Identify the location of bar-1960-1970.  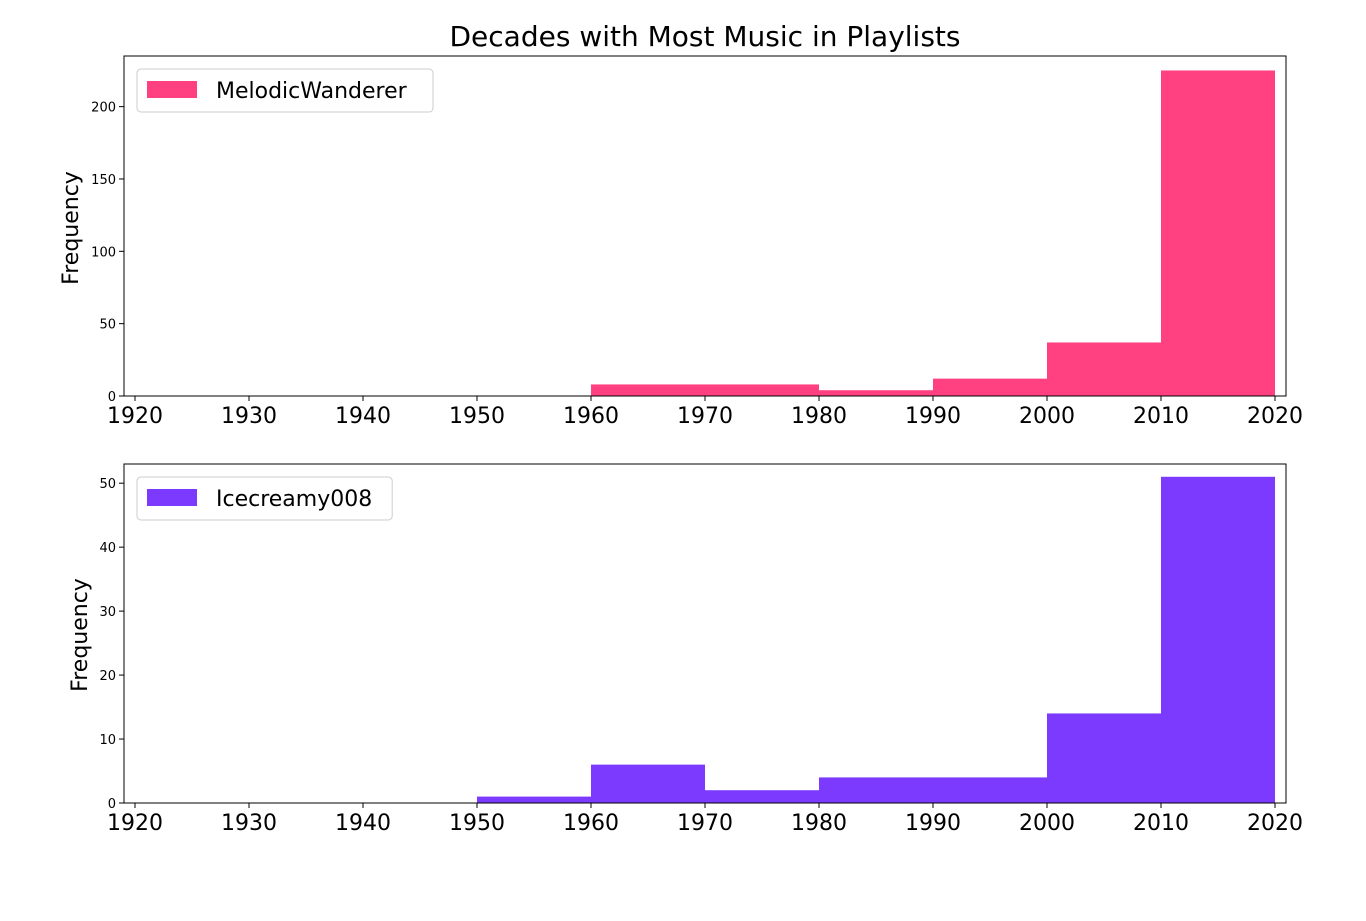
(648, 783).